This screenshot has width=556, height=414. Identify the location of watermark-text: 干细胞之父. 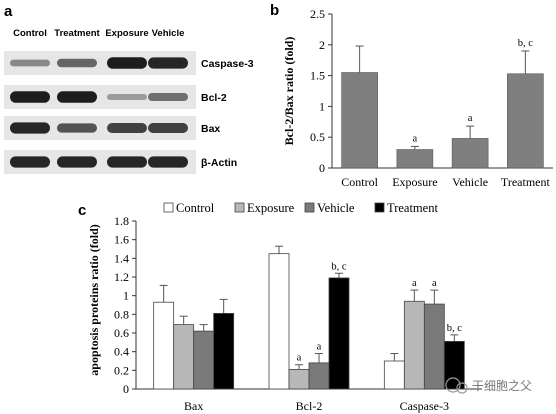
(502, 386).